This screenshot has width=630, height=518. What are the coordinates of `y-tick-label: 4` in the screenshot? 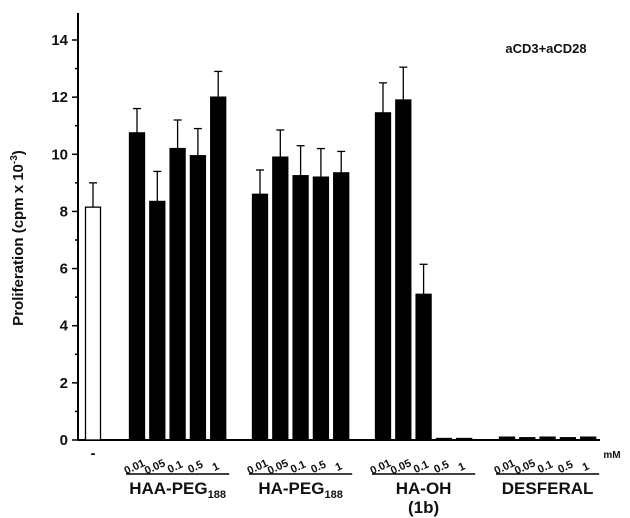 It's located at (64, 326).